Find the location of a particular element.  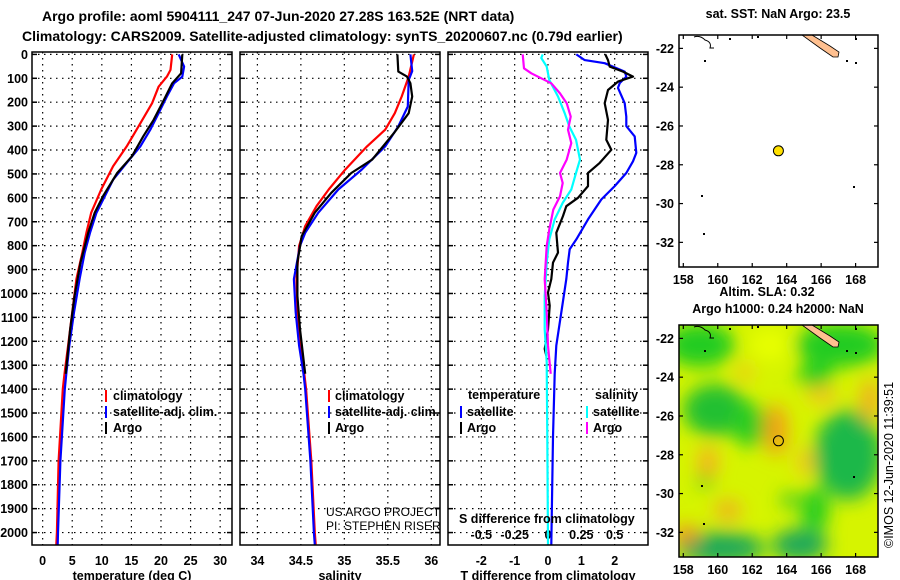

temperature-legend: climatology satellite-adj. clim. Argo is located at coordinates (161, 412).